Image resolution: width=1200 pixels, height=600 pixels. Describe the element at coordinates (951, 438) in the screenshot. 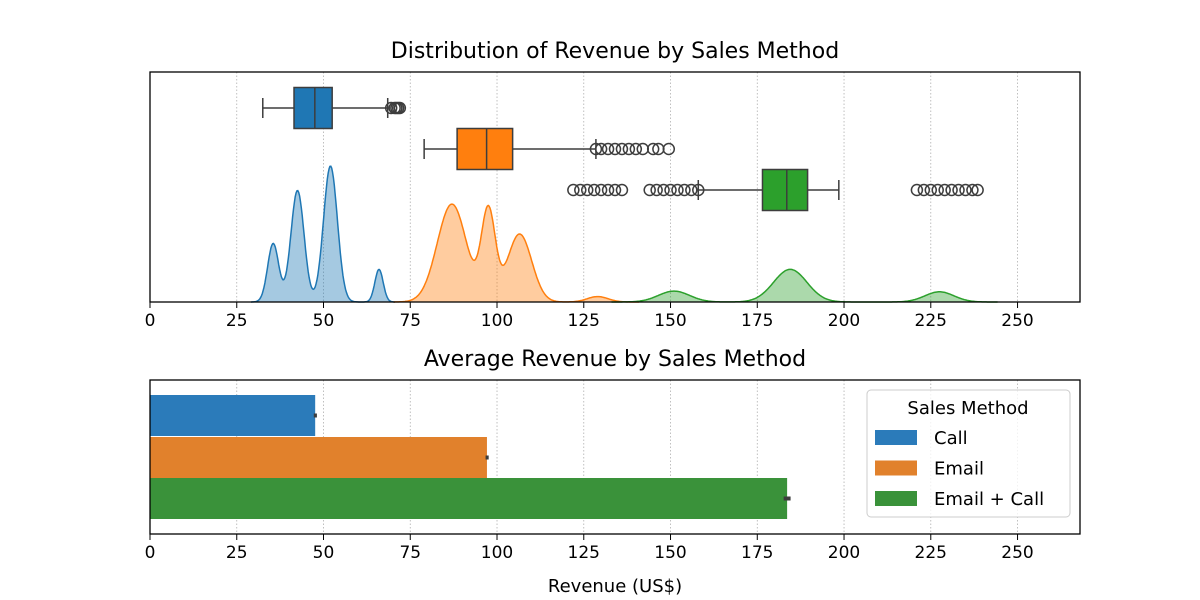

I see `legend-label: Call` at that location.